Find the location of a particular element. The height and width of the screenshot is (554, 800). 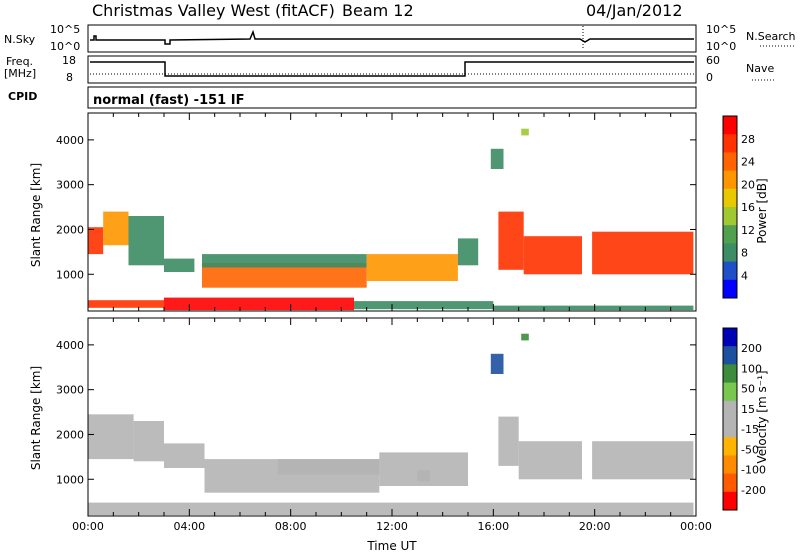

power-ylabel: Slant Range [km] is located at coordinates (36, 215).